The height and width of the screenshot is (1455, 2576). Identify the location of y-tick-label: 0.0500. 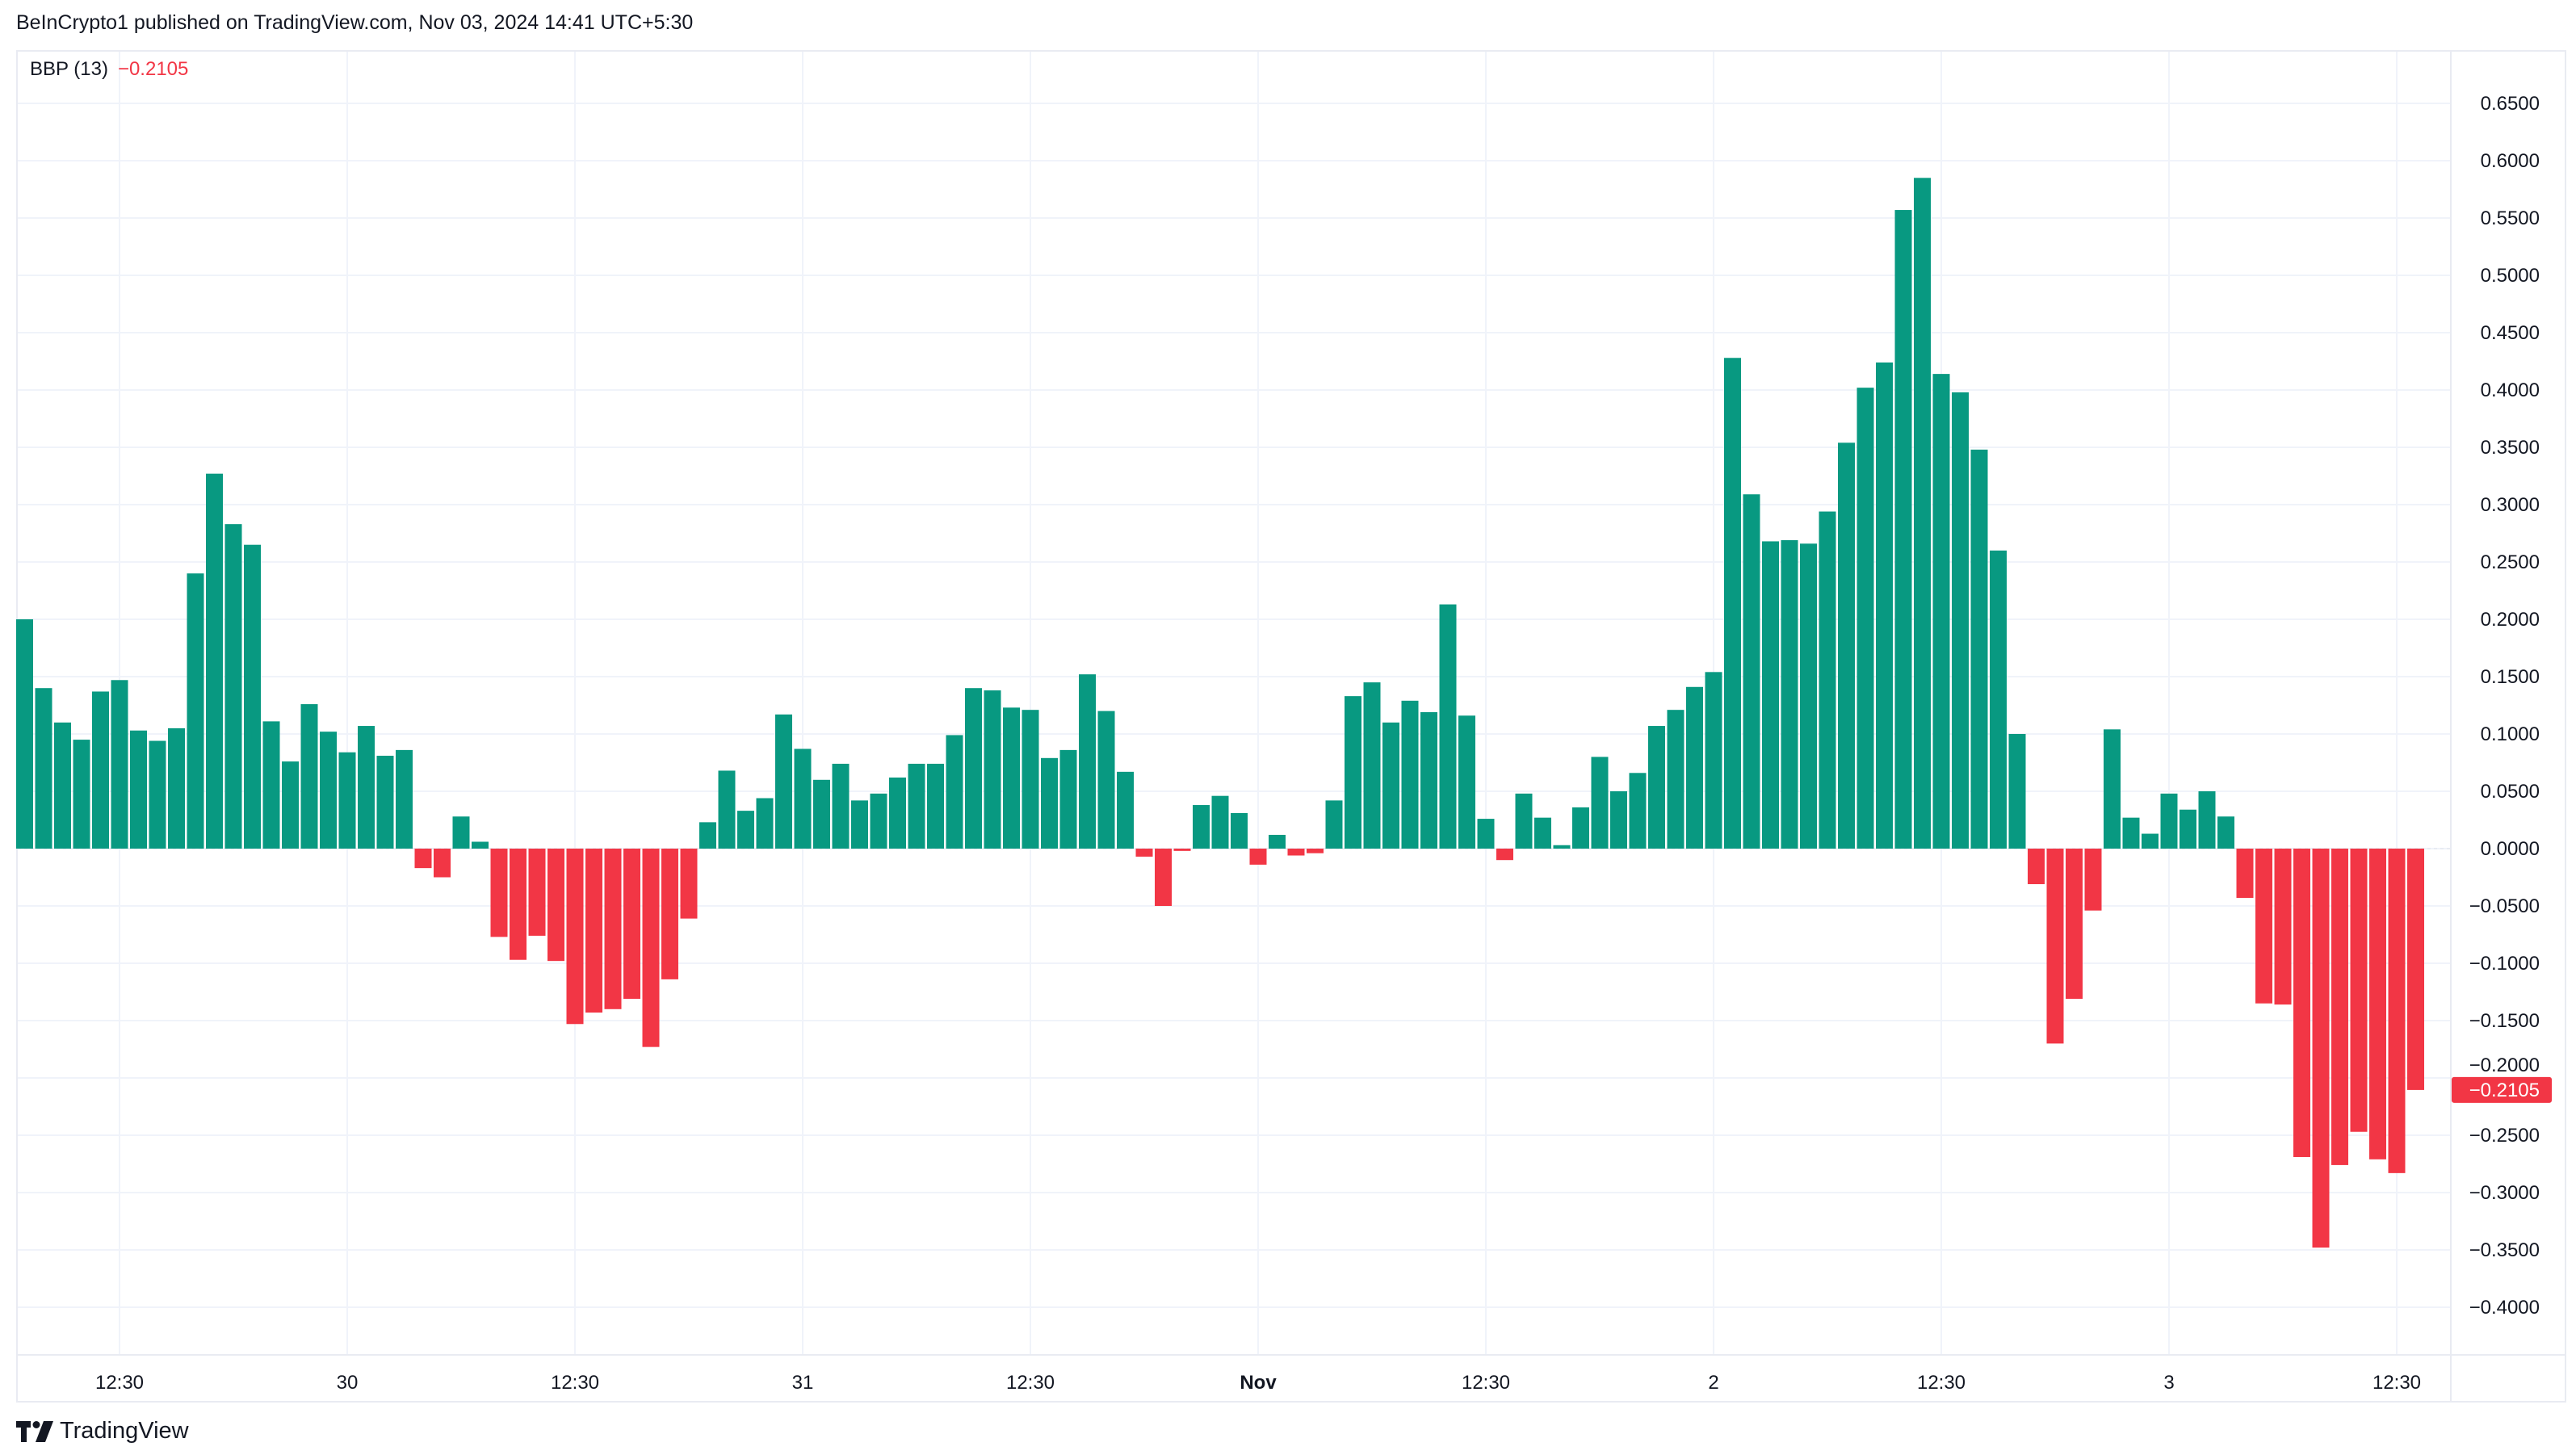
(2510, 792).